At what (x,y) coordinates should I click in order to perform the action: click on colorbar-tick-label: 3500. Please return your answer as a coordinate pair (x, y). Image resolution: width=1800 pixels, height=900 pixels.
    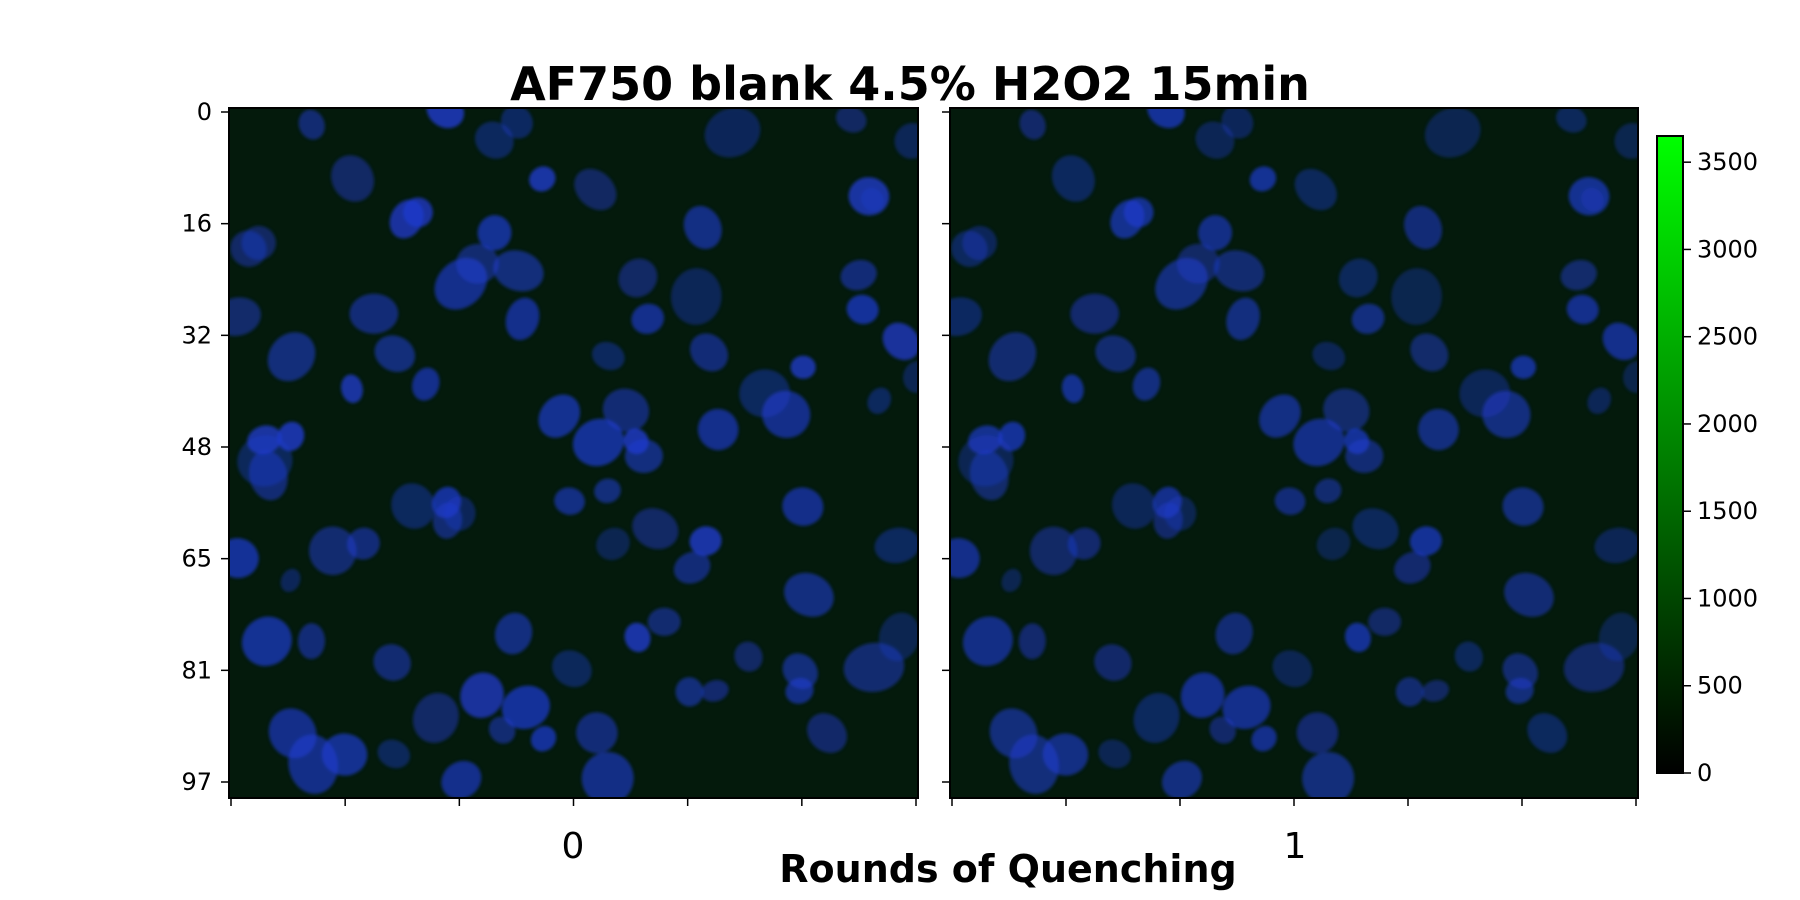
    Looking at the image, I should click on (1727, 162).